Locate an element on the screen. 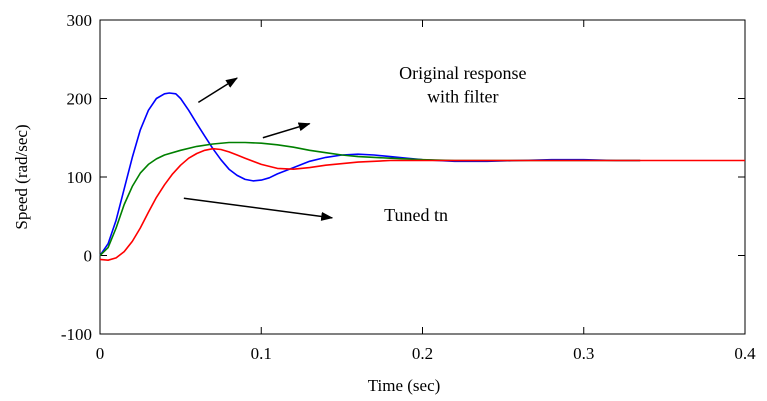 Image resolution: width=767 pixels, height=401 pixels. y-tick-labels: -100 0 100 200 300 is located at coordinates (76, 177).